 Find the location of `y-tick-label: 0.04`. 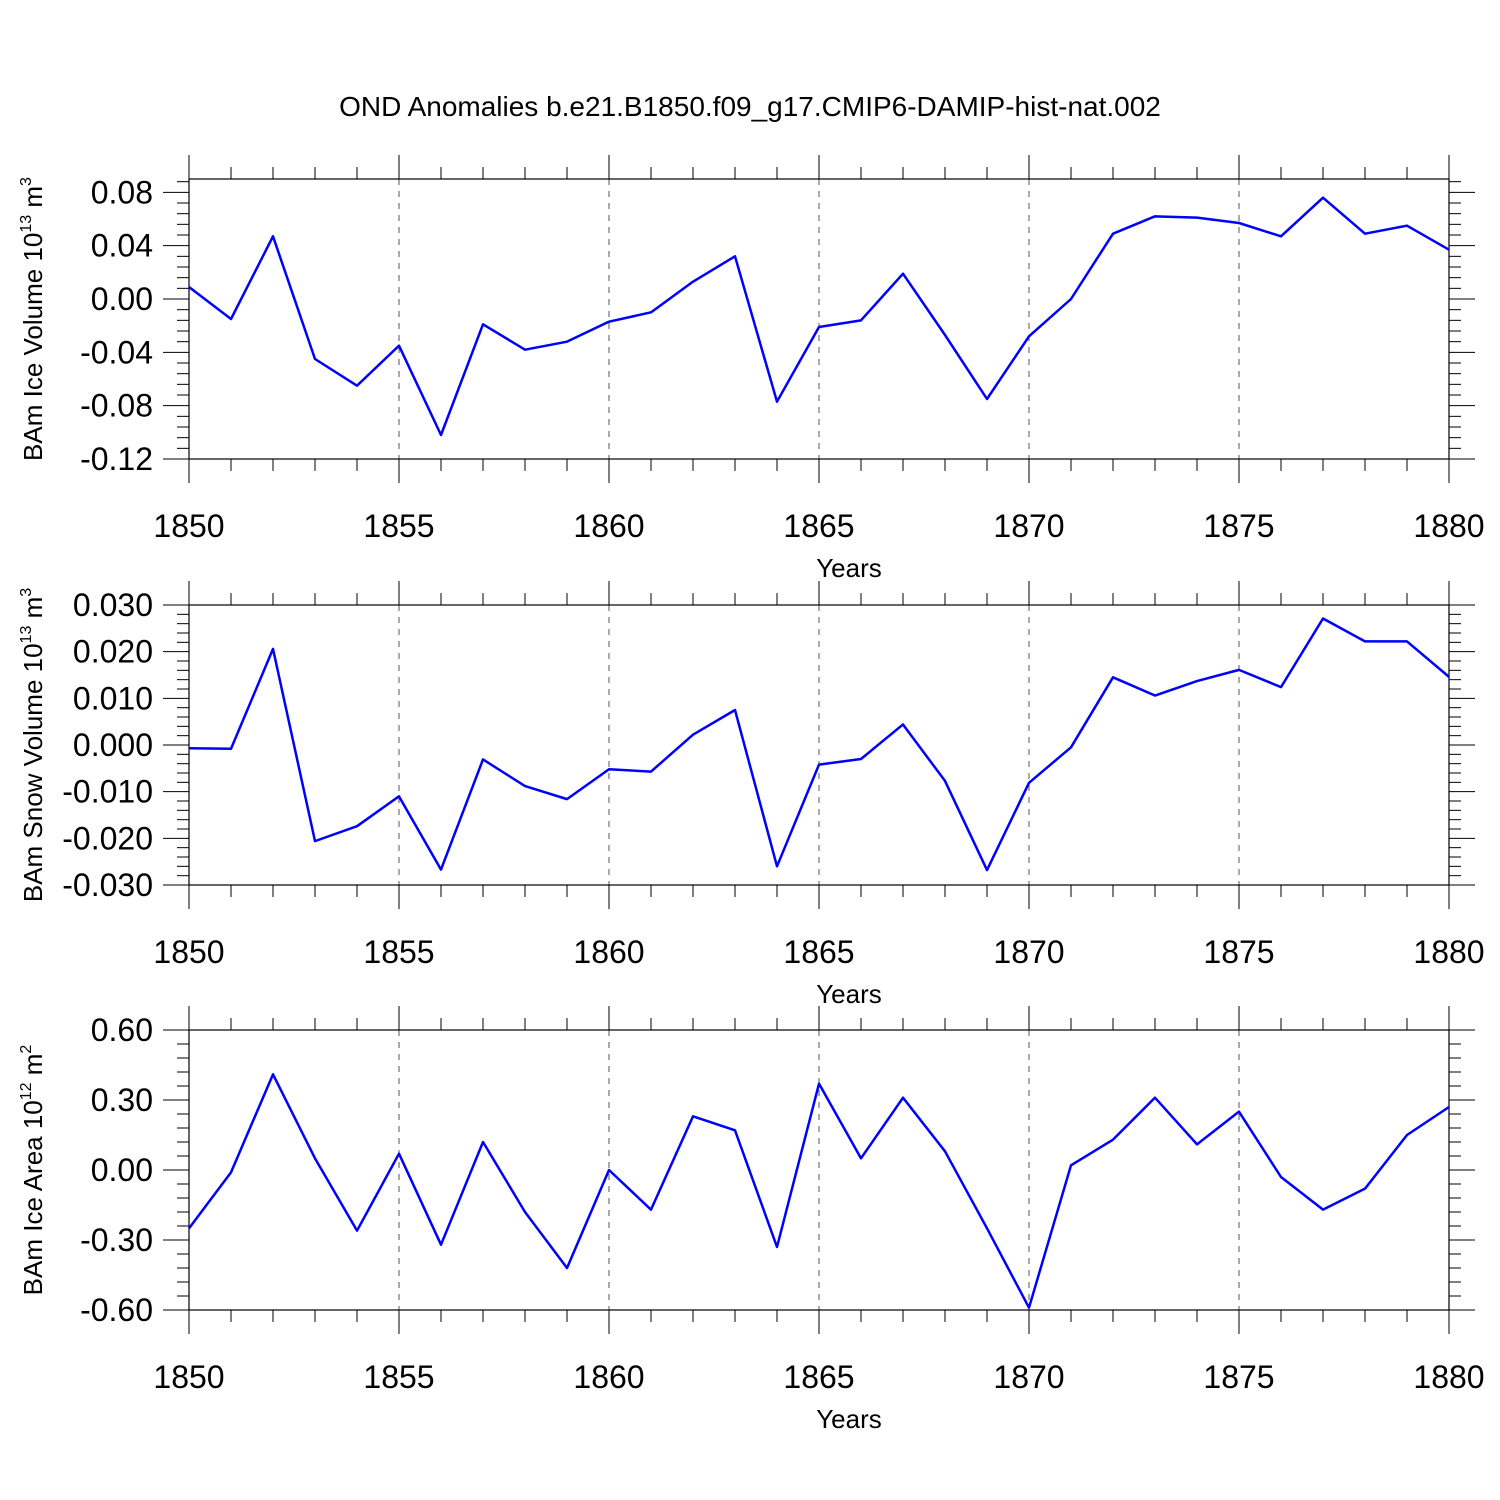

y-tick-label: 0.04 is located at coordinates (122, 246).